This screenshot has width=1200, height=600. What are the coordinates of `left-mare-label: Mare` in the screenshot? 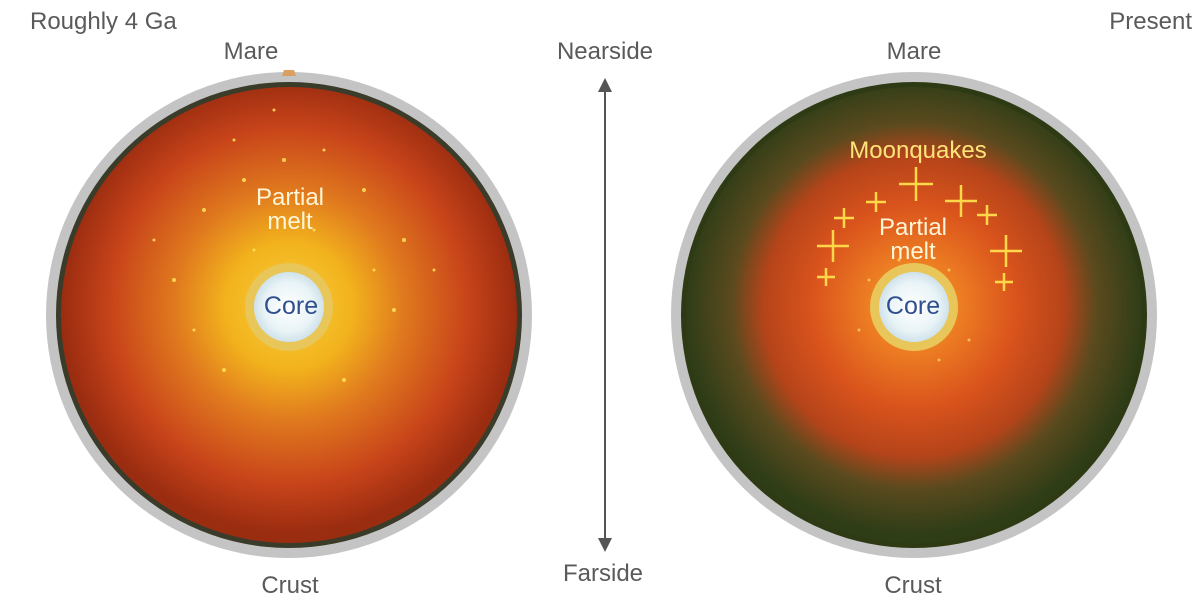 It's located at (251, 51).